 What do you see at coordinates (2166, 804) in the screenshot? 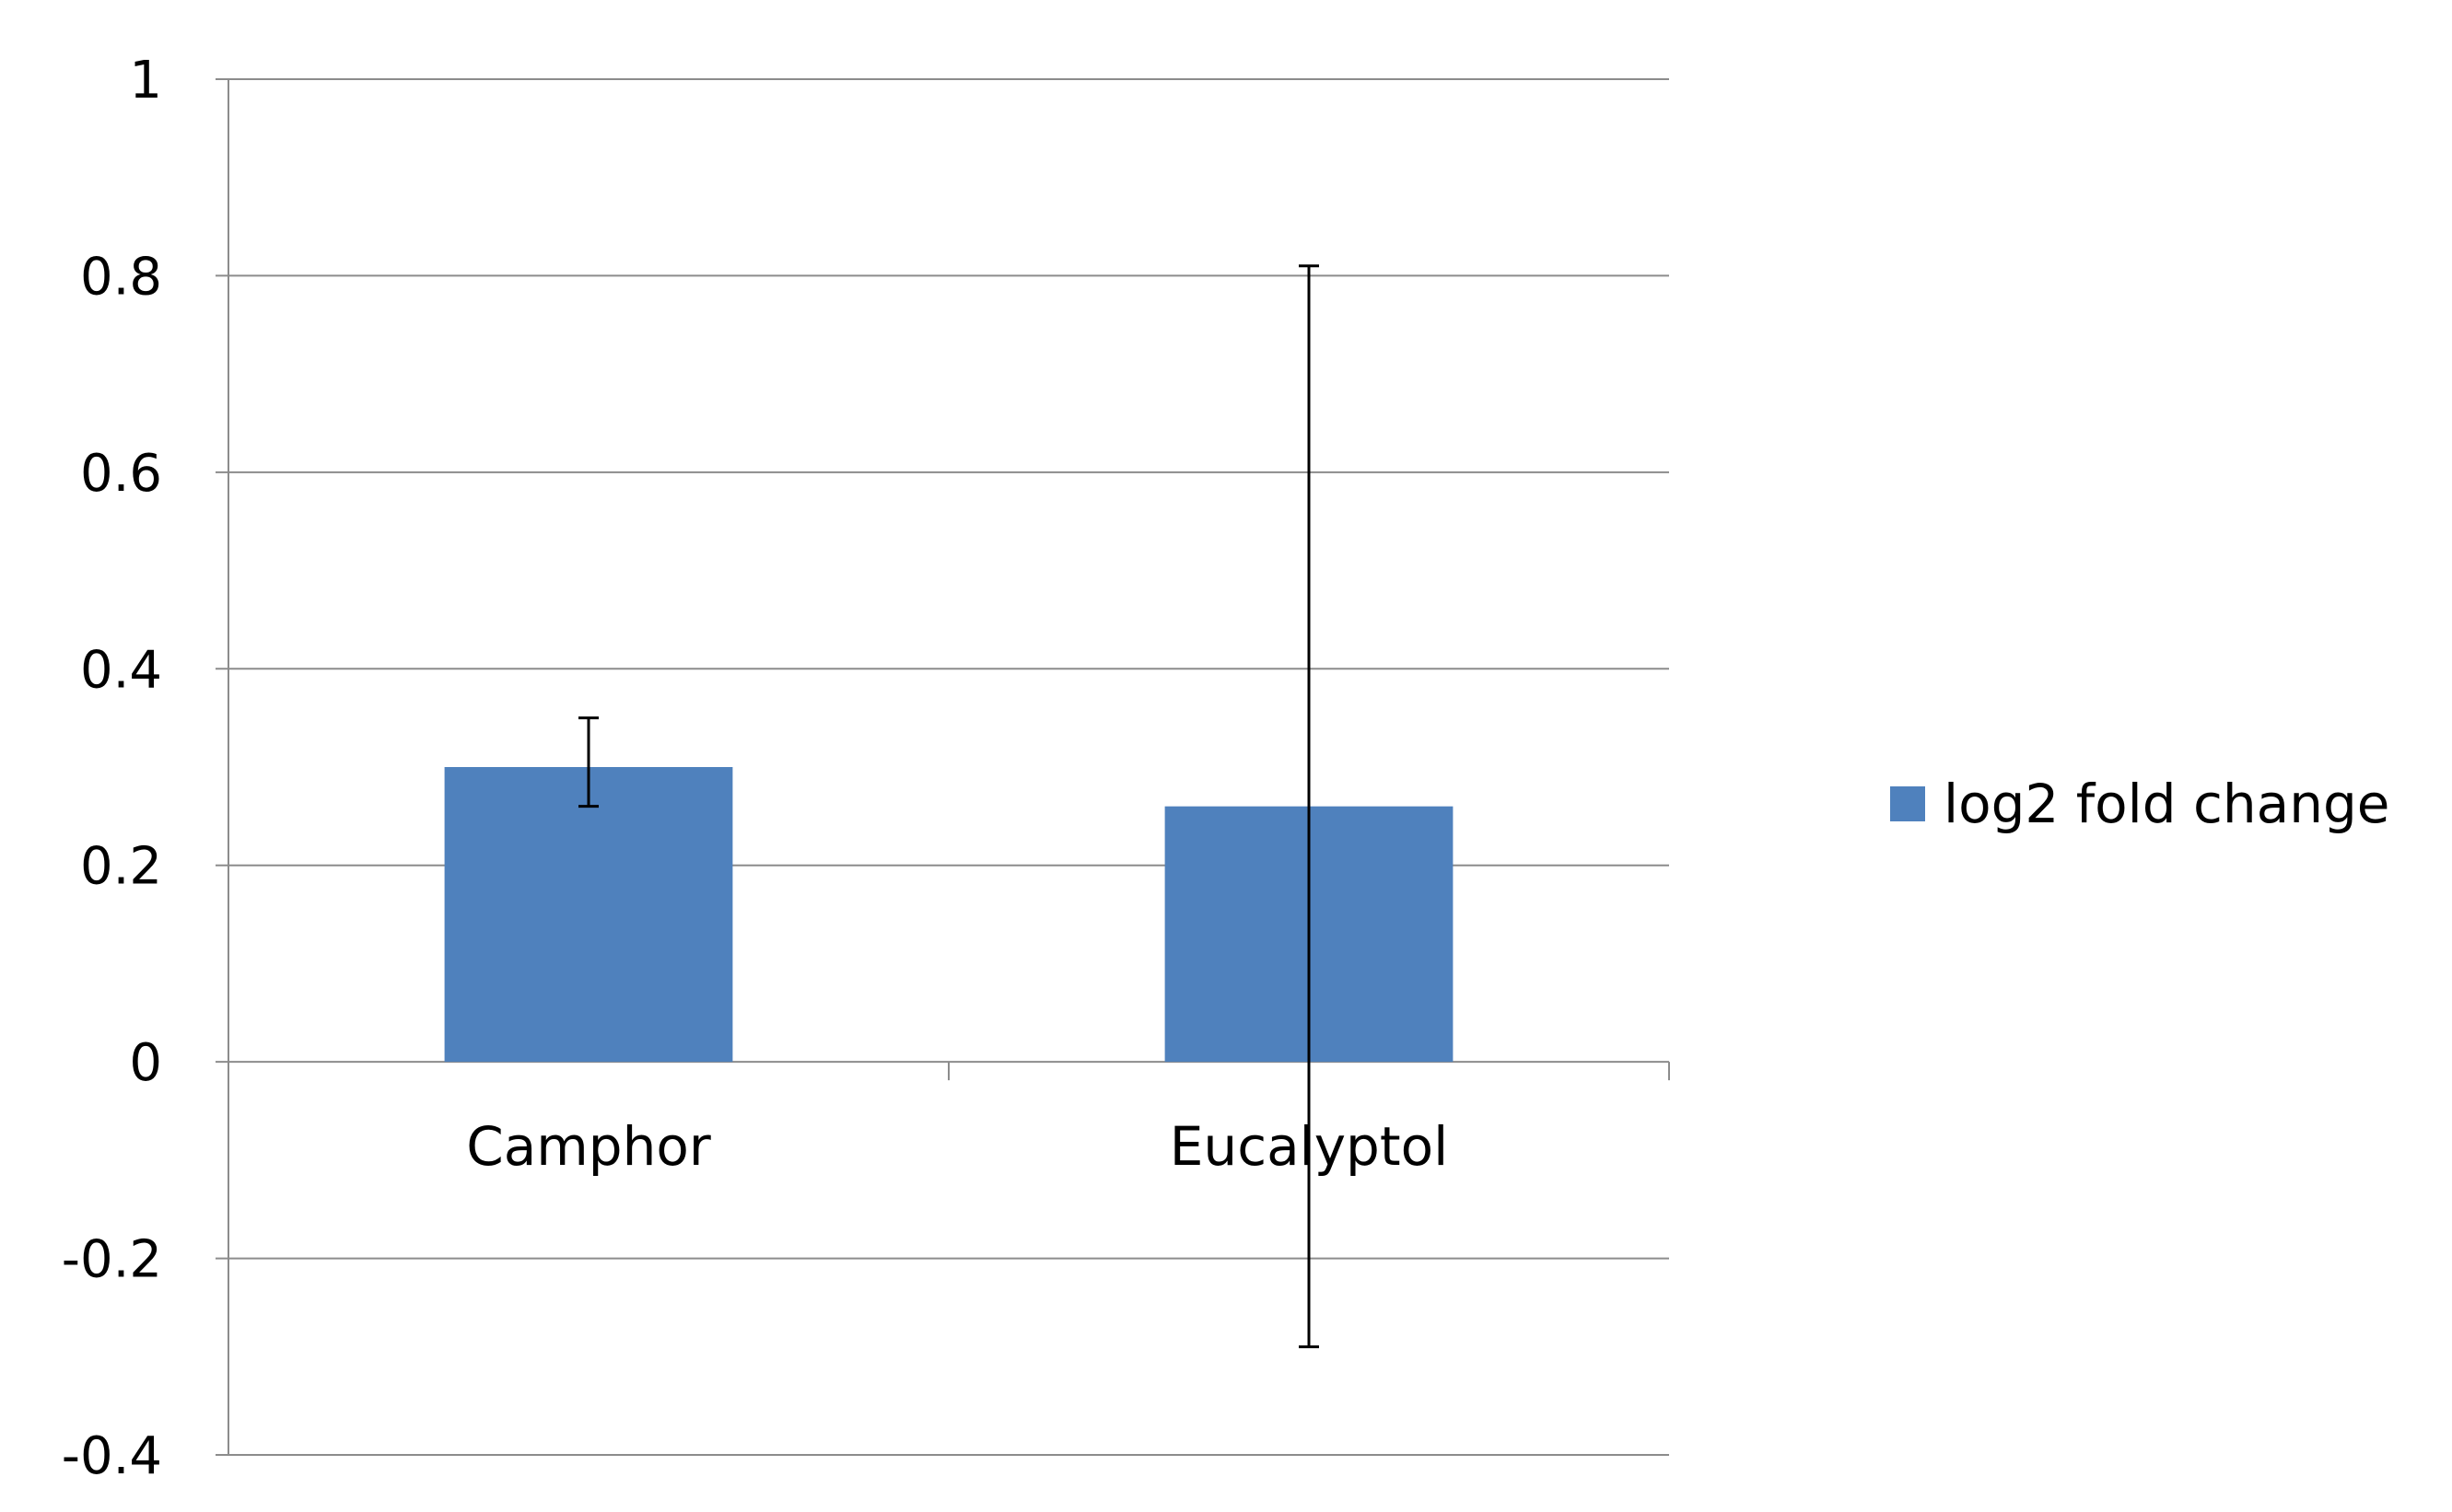
I see `legend-label: log2 fold change` at bounding box center [2166, 804].